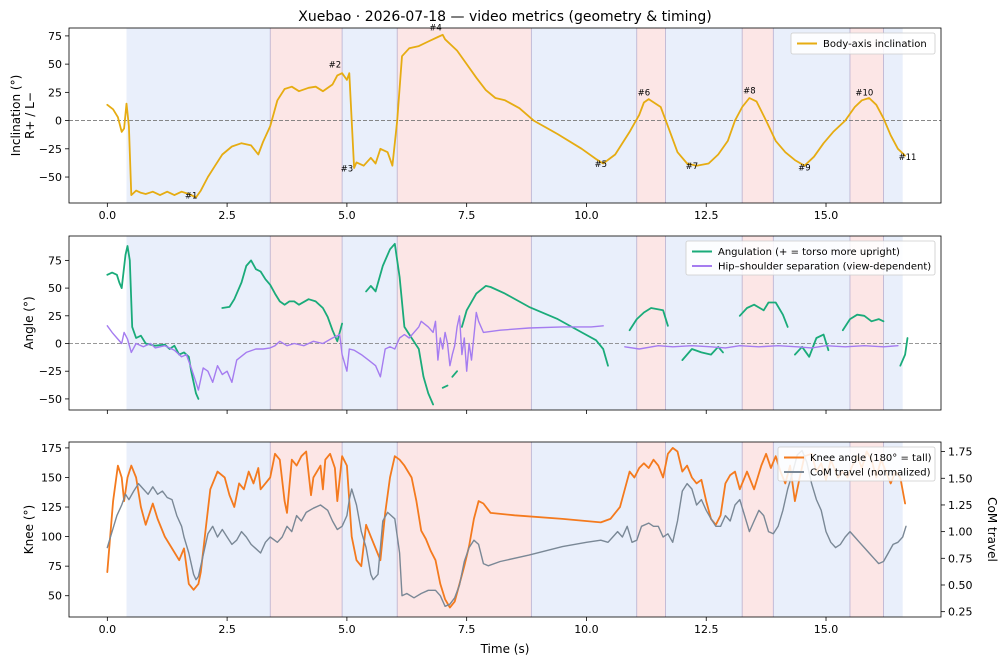 This screenshot has width=1000, height=664. Describe the element at coordinates (960, 558) in the screenshot. I see `y2-tick-label: 0.75` at that location.